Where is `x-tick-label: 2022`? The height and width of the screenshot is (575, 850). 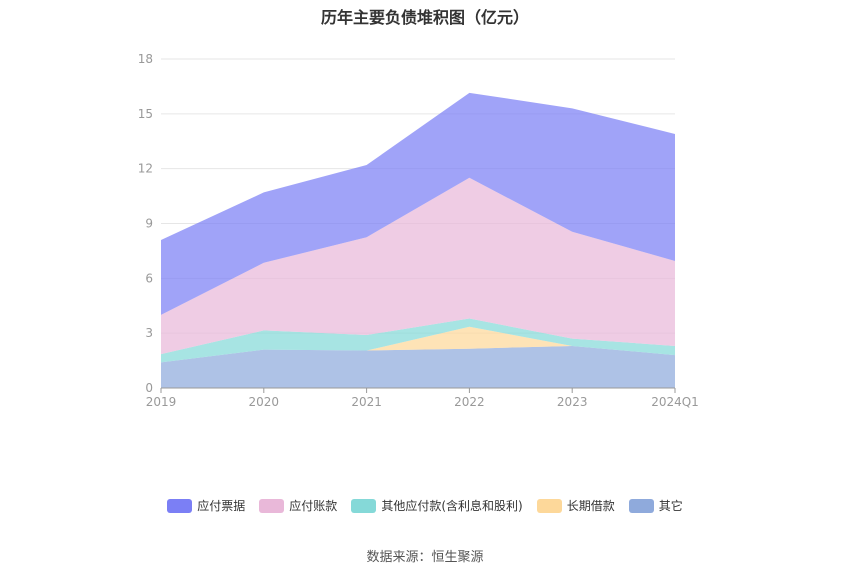 x-tick-label: 2022 is located at coordinates (469, 402).